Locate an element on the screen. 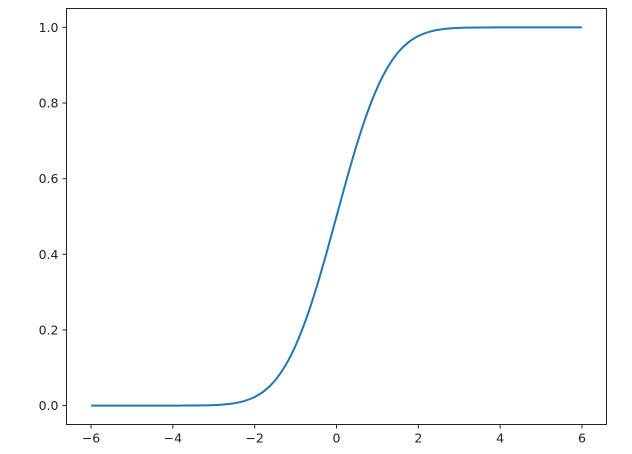 The image size is (632, 454). x-tick-label: 2 is located at coordinates (418, 438).